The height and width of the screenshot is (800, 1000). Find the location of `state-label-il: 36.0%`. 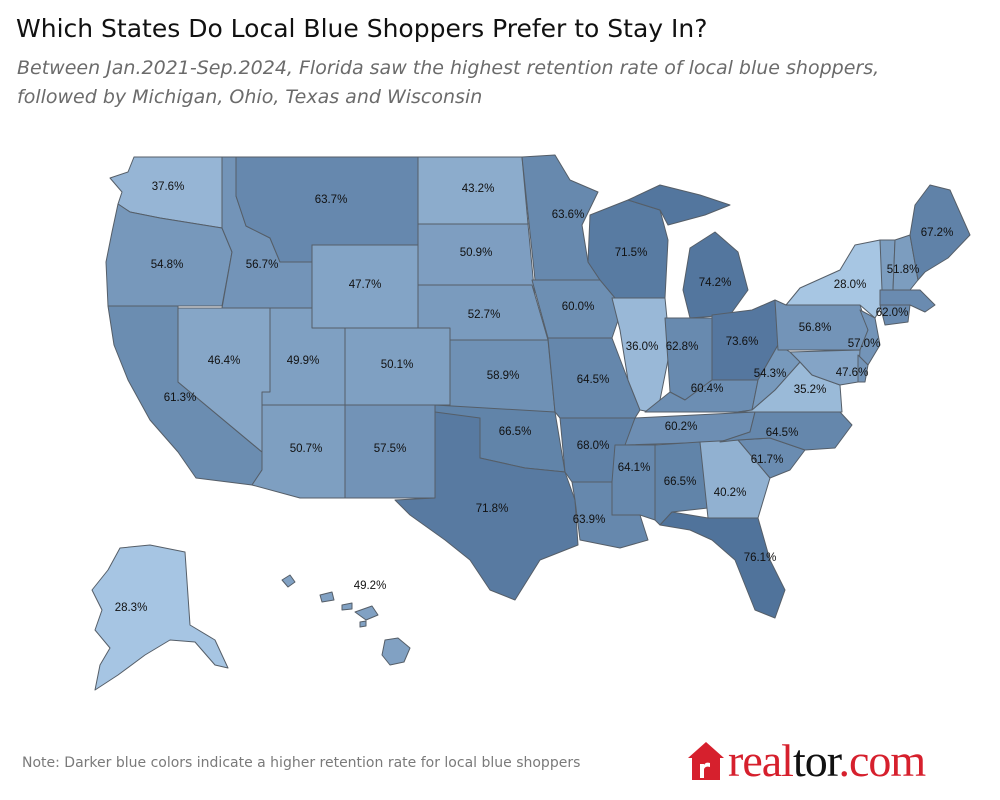

state-label-il: 36.0% is located at coordinates (642, 347).